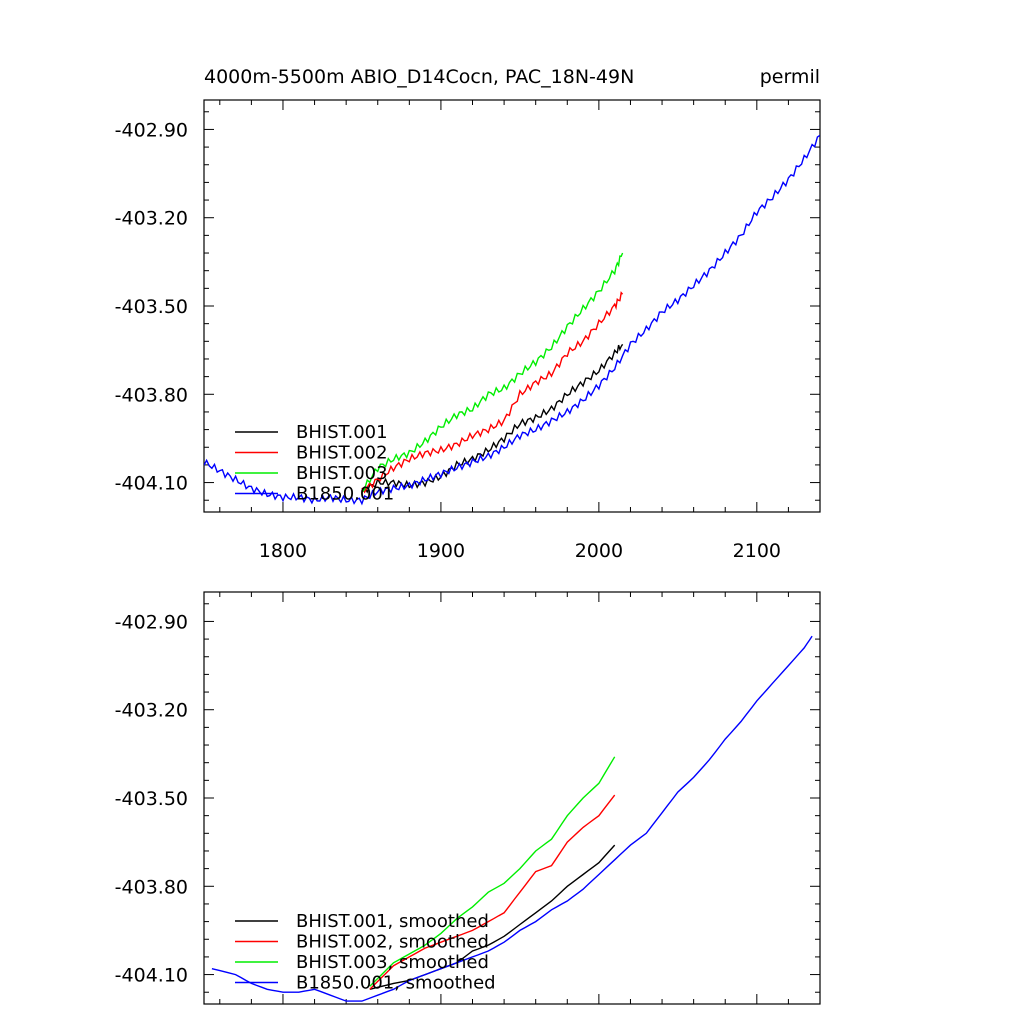  I want to click on legend-label: BHIST.003, so click(342, 473).